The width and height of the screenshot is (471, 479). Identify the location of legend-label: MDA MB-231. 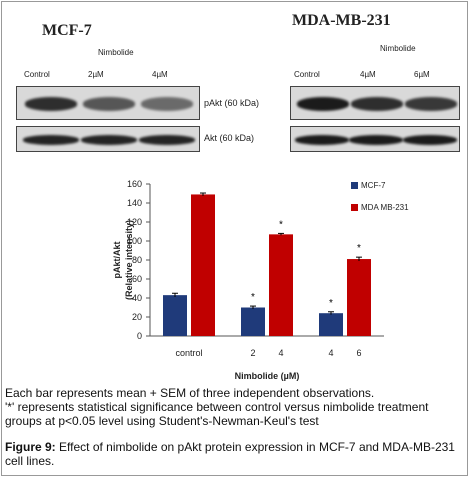
(385, 207).